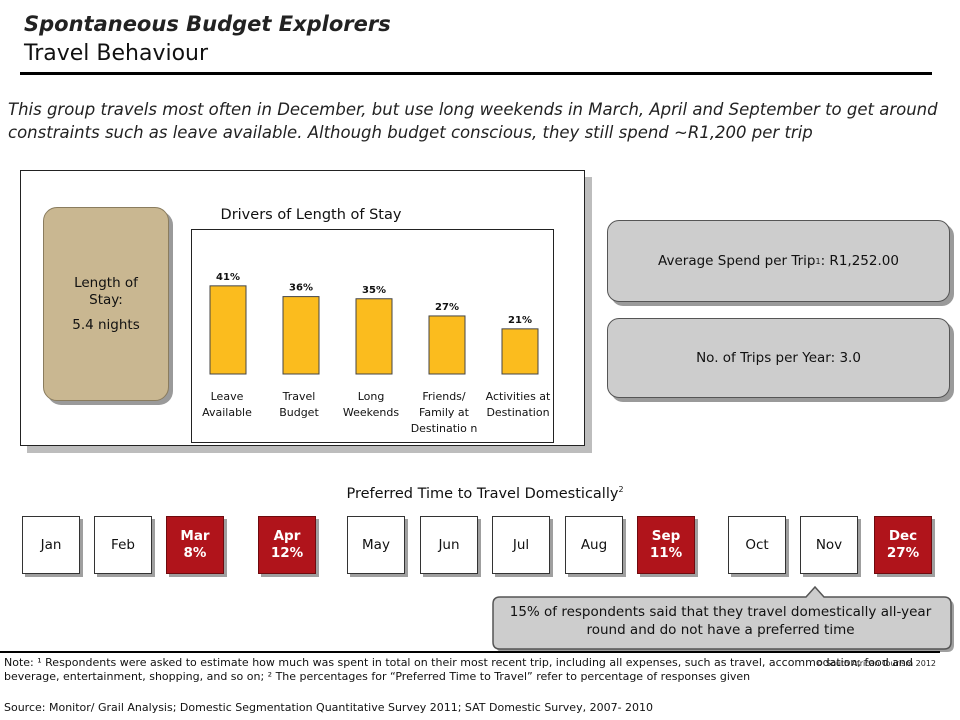 Image resolution: width=960 pixels, height=720 pixels. What do you see at coordinates (374, 290) in the screenshot?
I see `bar-value-label-2: 35%` at bounding box center [374, 290].